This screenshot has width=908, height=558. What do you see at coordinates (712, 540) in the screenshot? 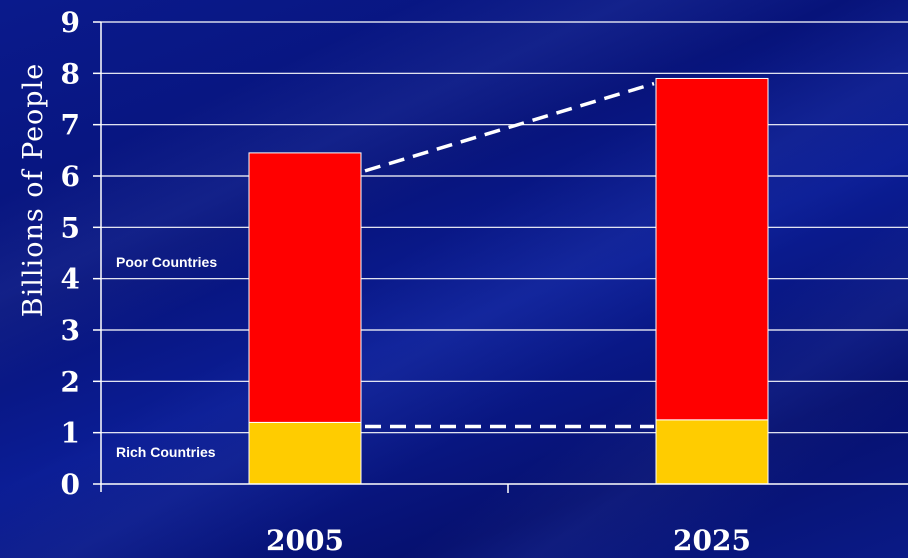
I see `x-tick-label-2025: 2025` at bounding box center [712, 540].